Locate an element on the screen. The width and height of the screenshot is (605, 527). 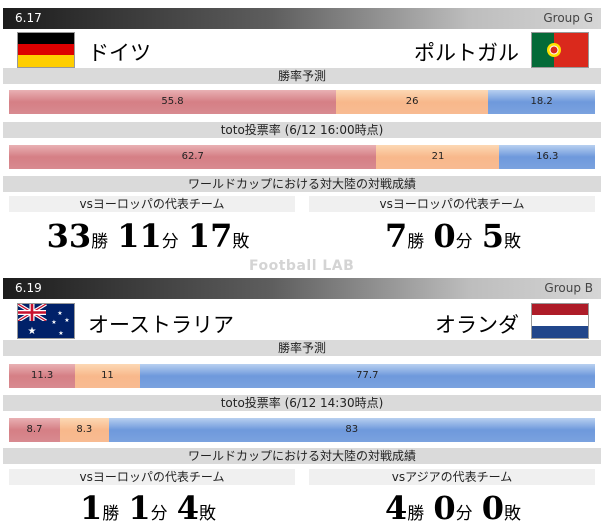
wins-count: 33 is located at coordinates (69, 236).